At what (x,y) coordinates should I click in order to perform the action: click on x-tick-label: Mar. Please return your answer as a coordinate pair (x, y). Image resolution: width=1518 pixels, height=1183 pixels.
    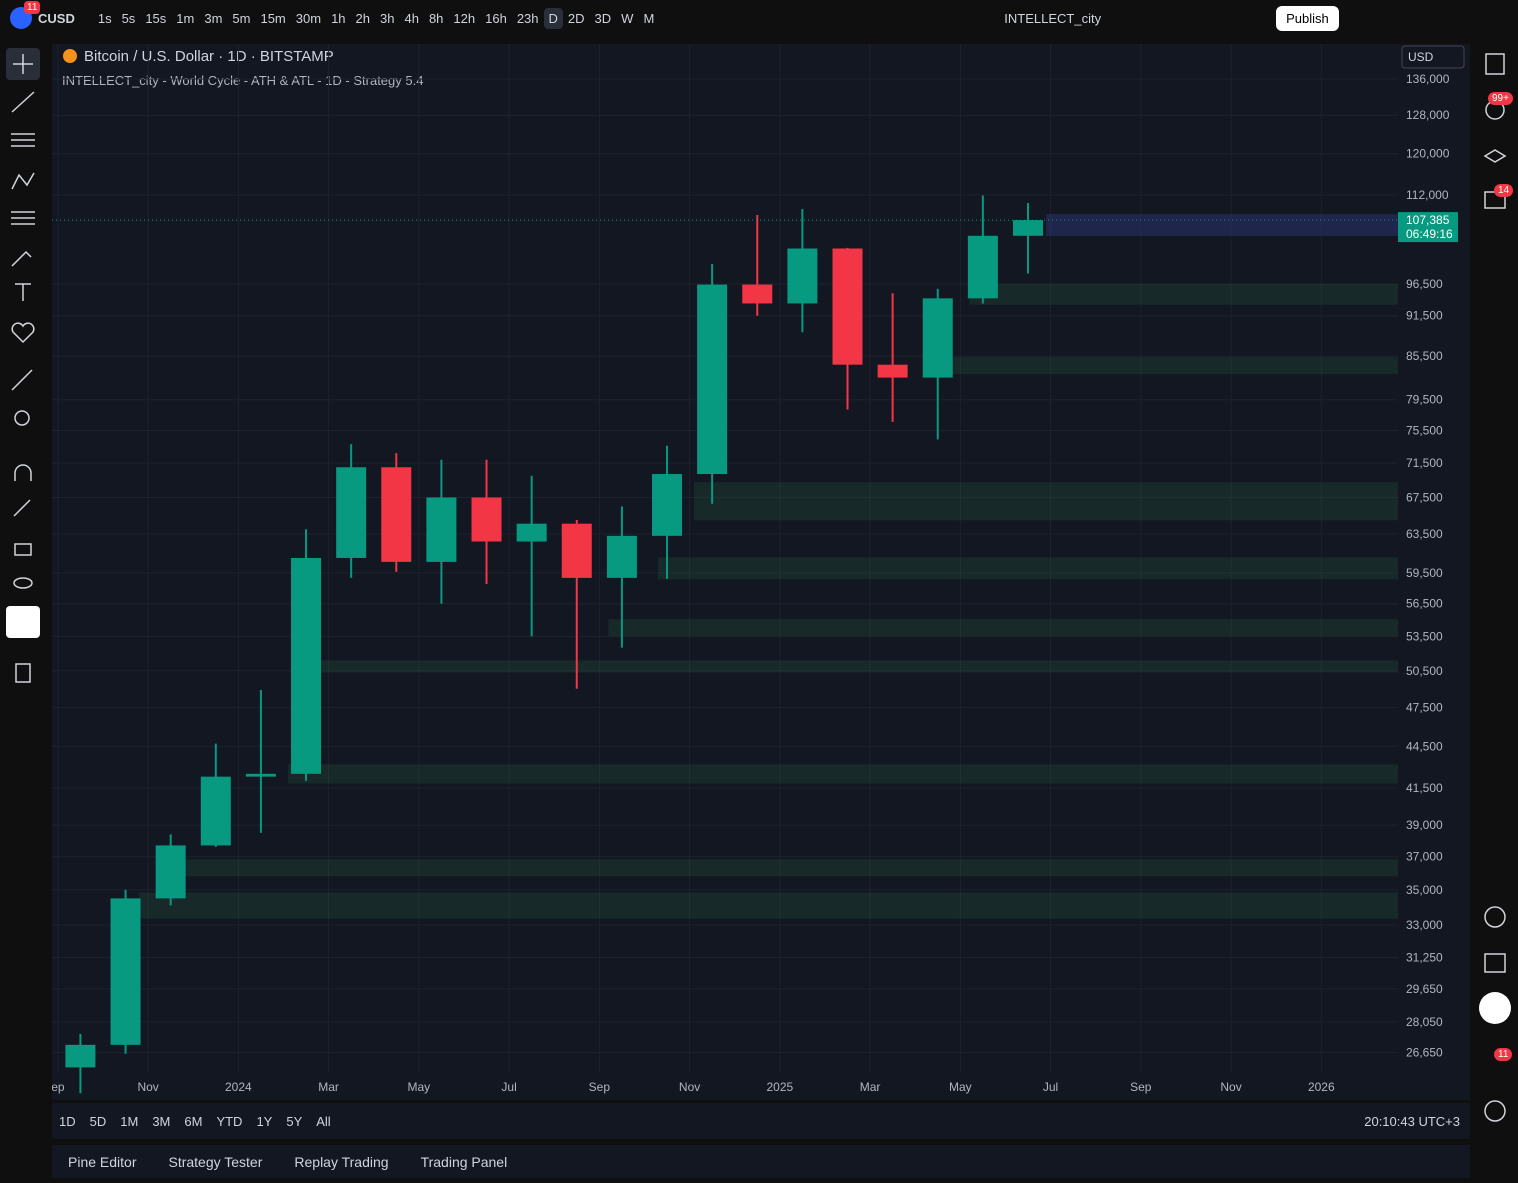
    Looking at the image, I should click on (870, 1087).